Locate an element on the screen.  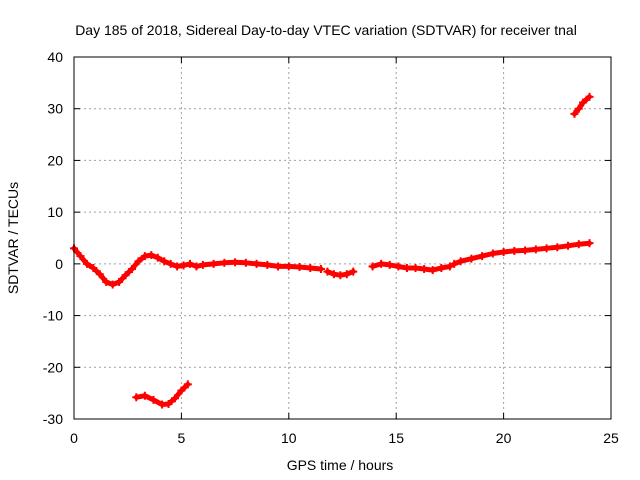
x-tick-label: 10 is located at coordinates (289, 438).